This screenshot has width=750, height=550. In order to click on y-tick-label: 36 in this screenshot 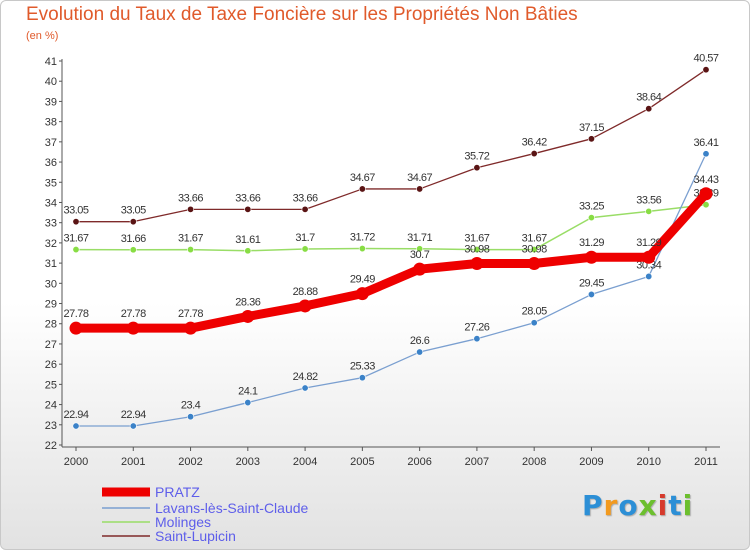, I will do `click(51, 163)`.